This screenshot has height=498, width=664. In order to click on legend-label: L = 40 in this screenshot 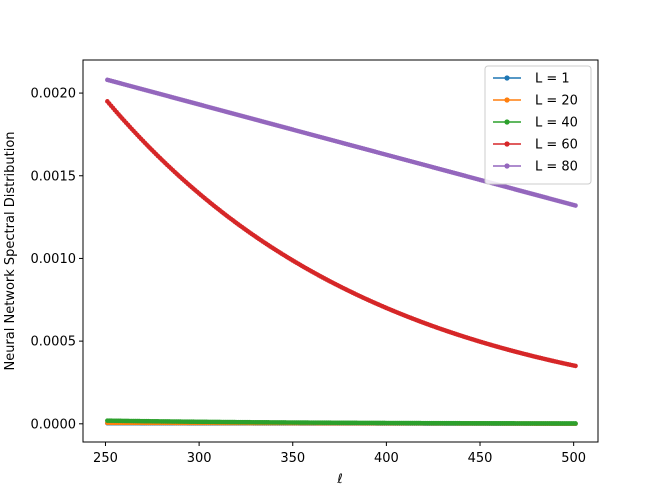, I will do `click(556, 123)`.